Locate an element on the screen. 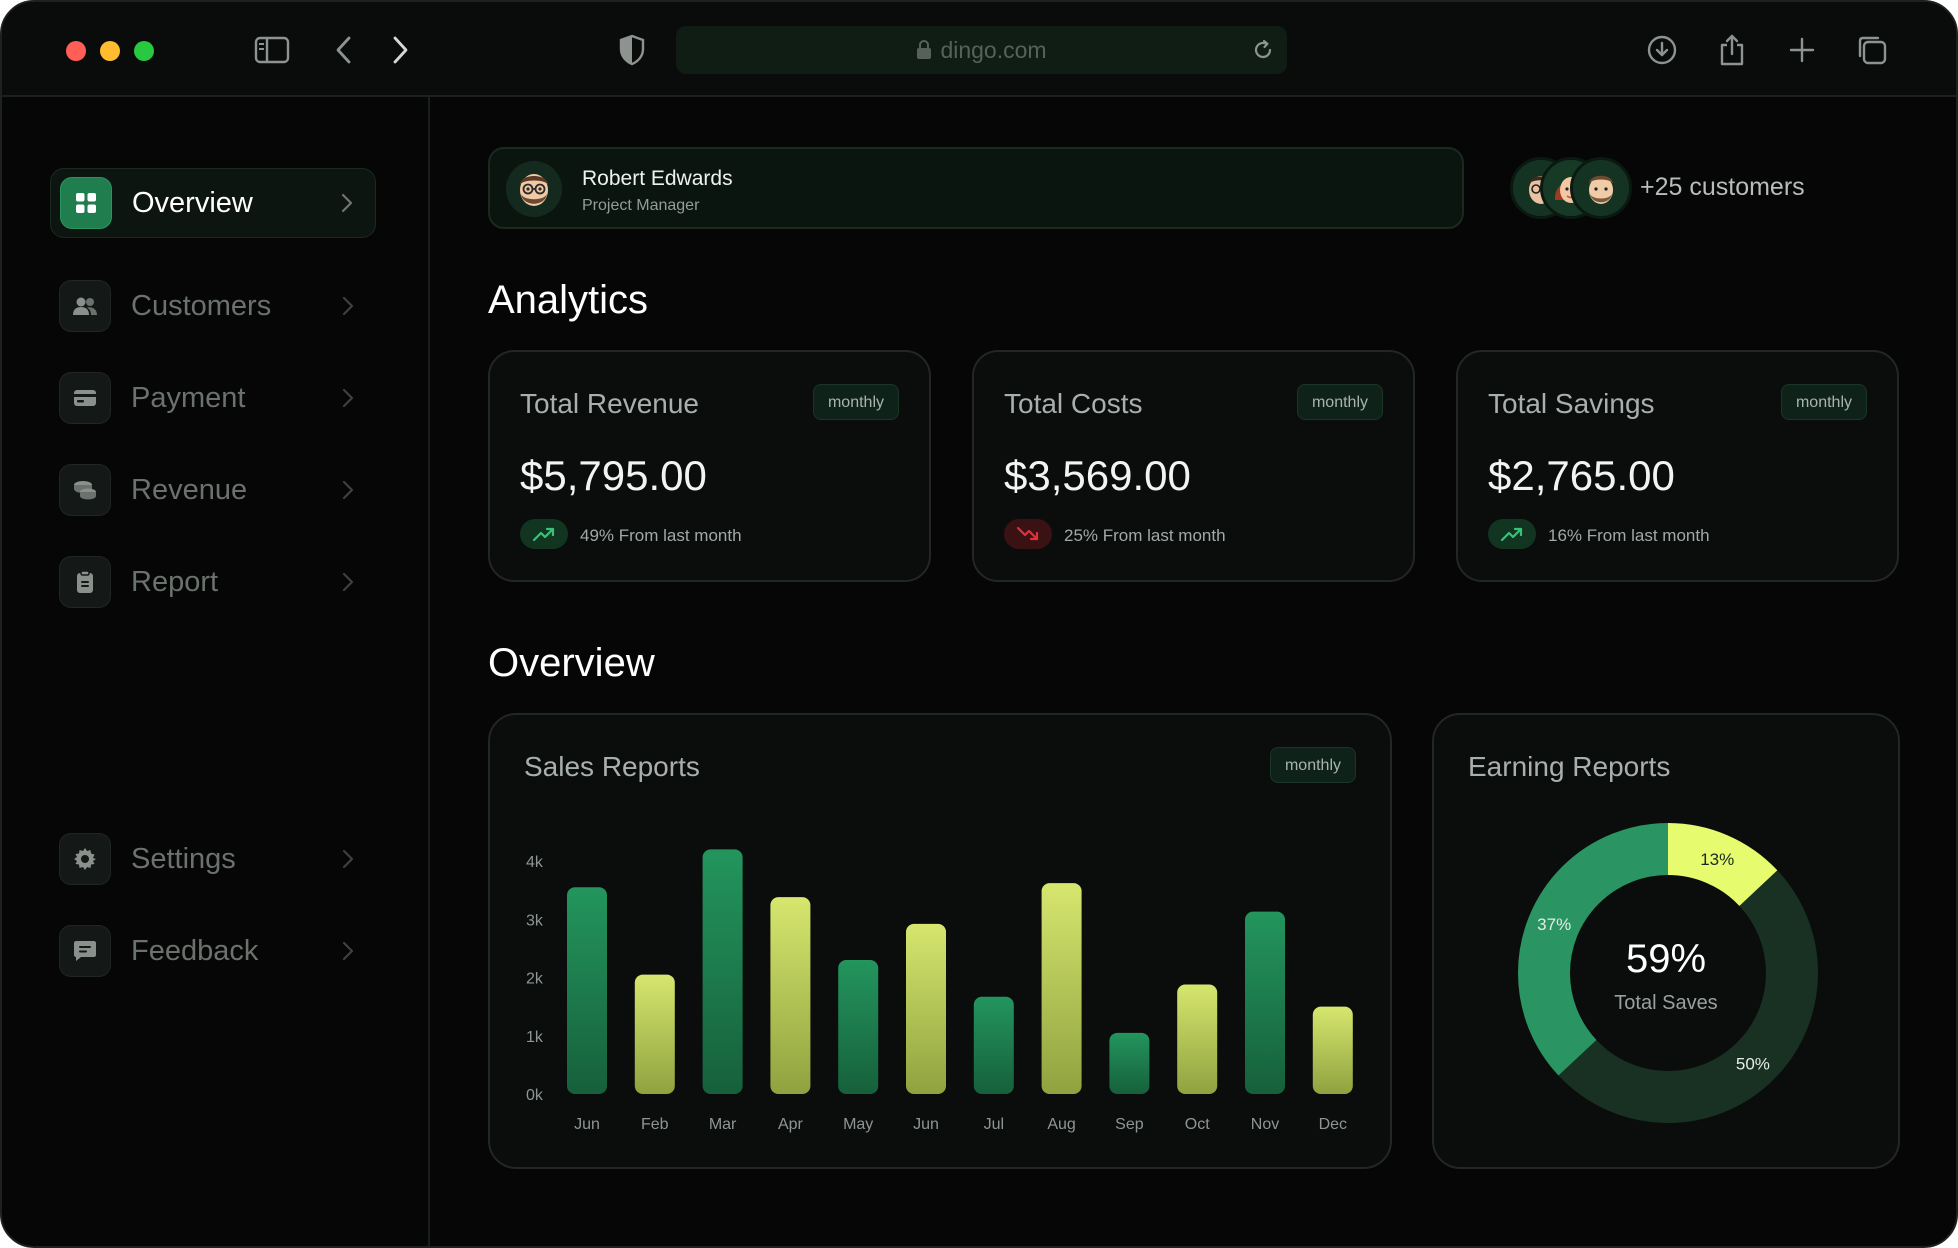 This screenshot has height=1248, width=1958. sidebar-item-report: Report is located at coordinates (213, 582).